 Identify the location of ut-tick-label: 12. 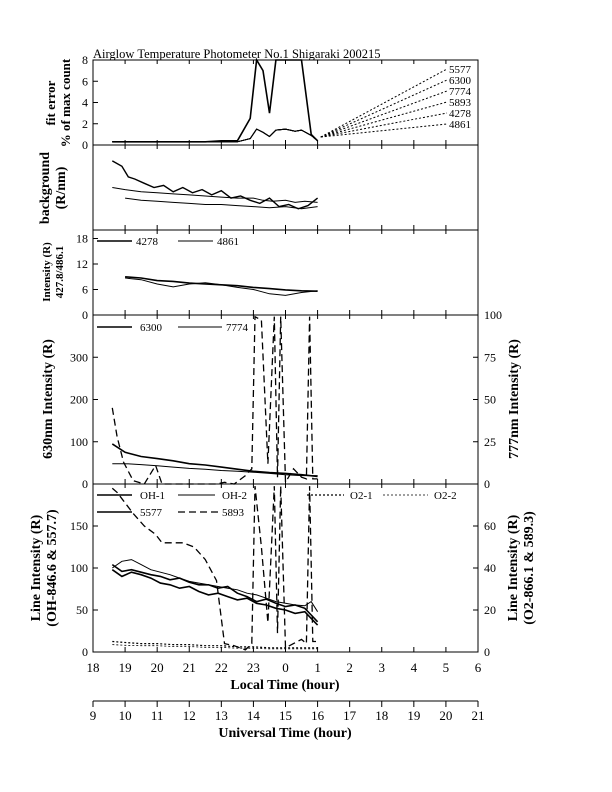
(189, 715).